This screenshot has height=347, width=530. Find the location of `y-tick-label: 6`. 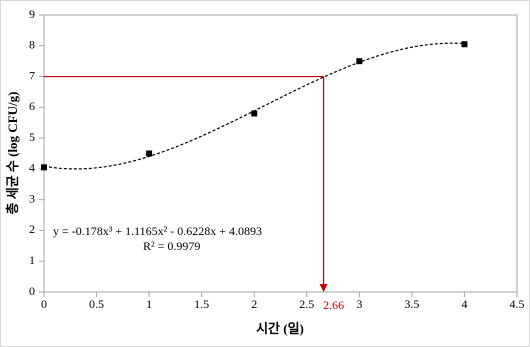

y-tick-label: 6 is located at coordinates (32, 106).